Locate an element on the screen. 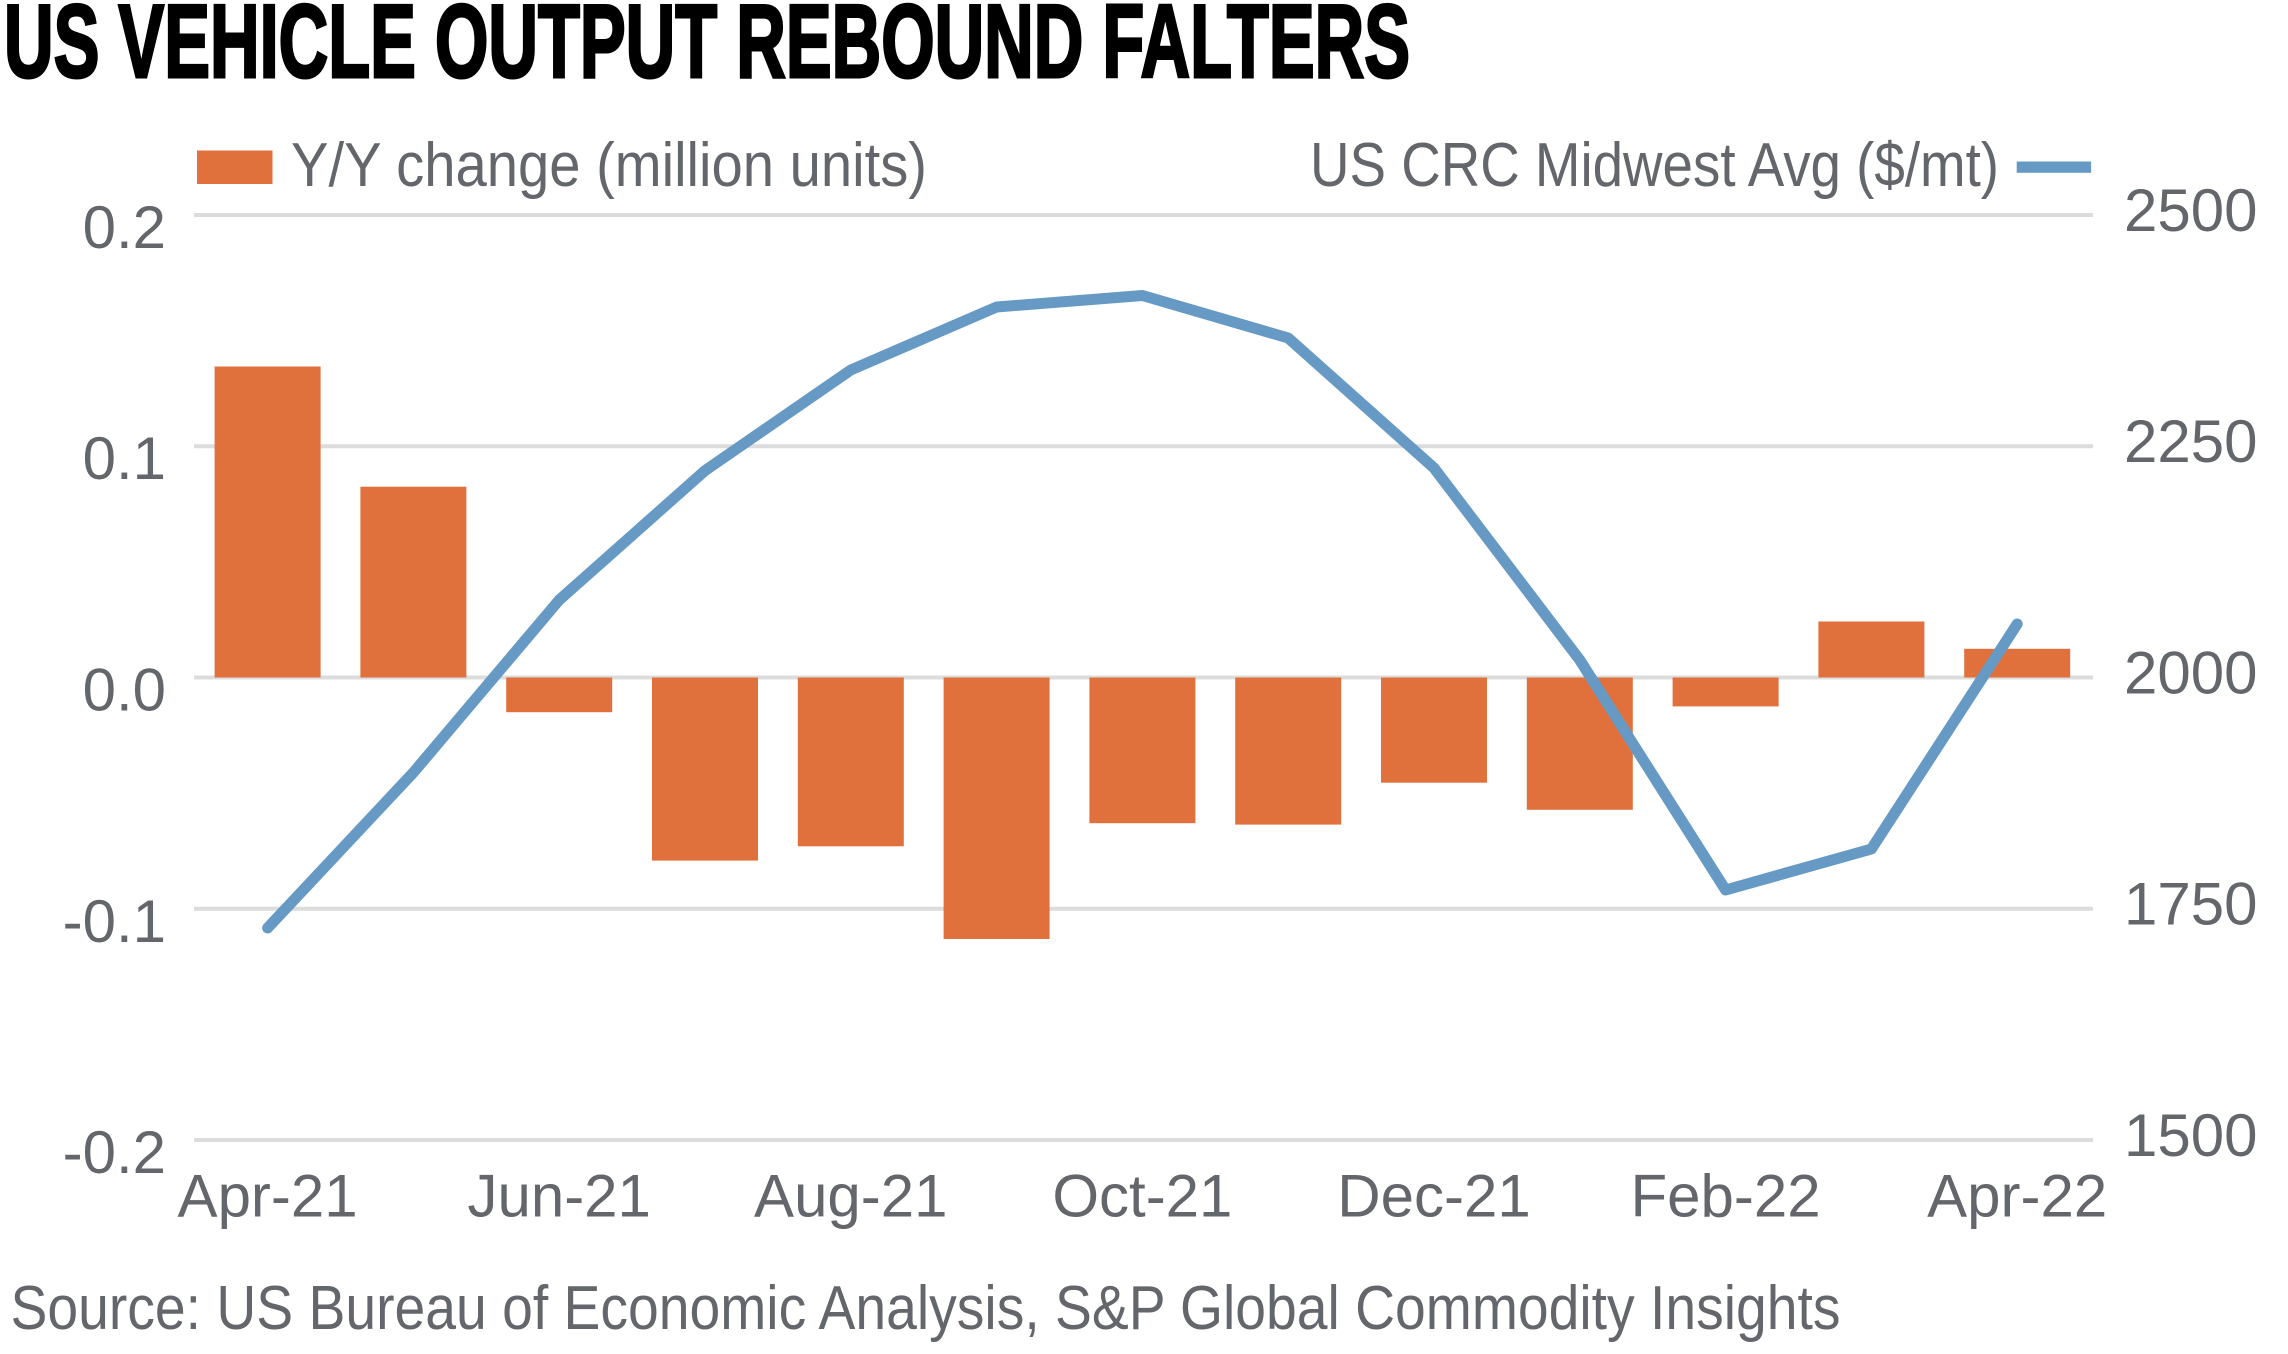 The image size is (2288, 1354). svg-text: Oct-21 is located at coordinates (1142, 1195).